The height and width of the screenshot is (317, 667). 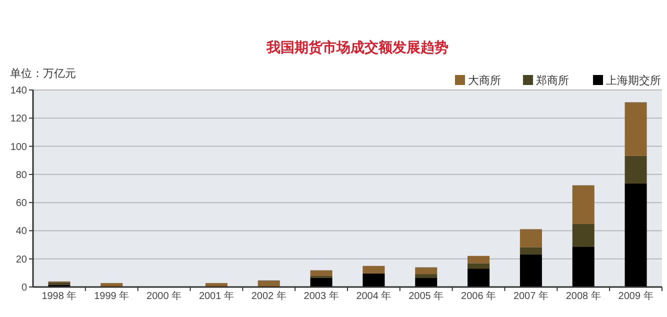 I want to click on y-tick-label: 140, so click(x=19, y=91).